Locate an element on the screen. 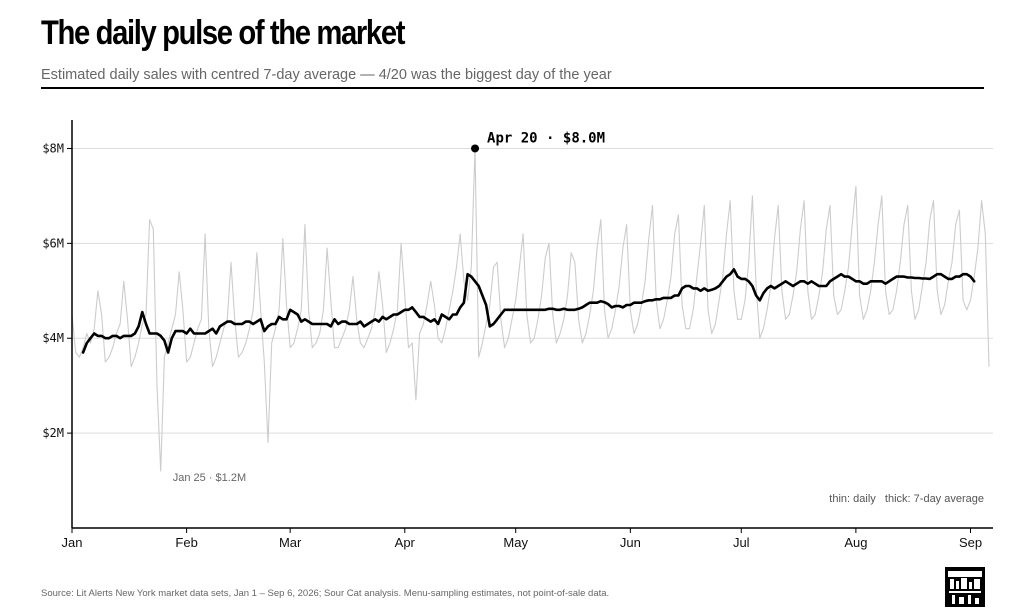 This screenshot has width=1024, height=614. x-tick-label: Jul is located at coordinates (741, 542).